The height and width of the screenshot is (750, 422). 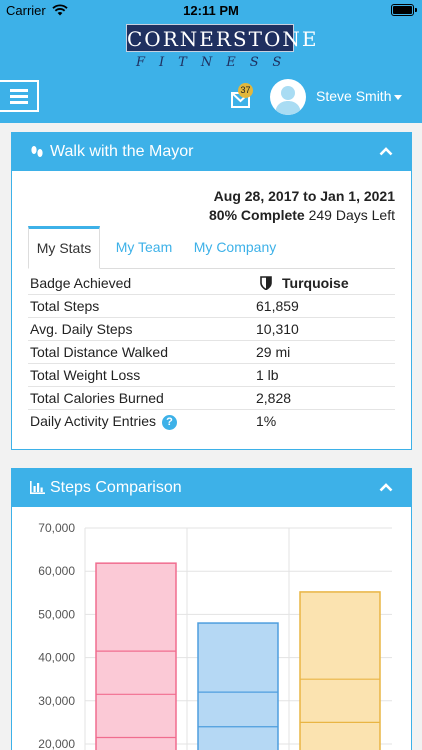 I want to click on battery-icon, so click(x=404, y=10).